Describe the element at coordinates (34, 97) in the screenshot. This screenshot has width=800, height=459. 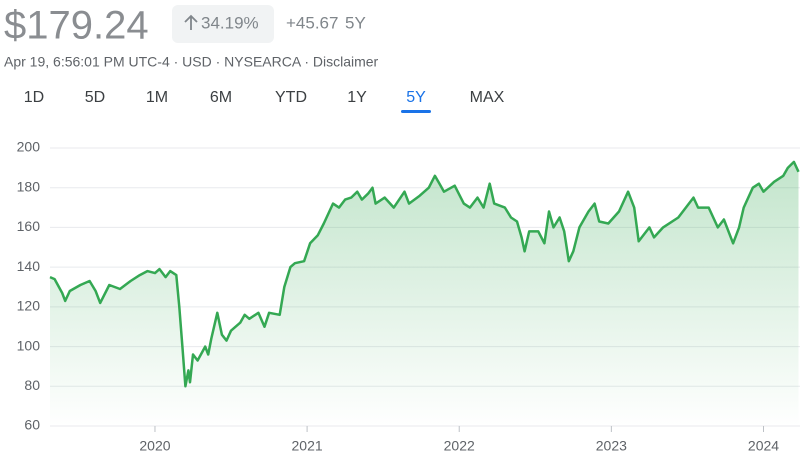
I see `tab: 1D` at that location.